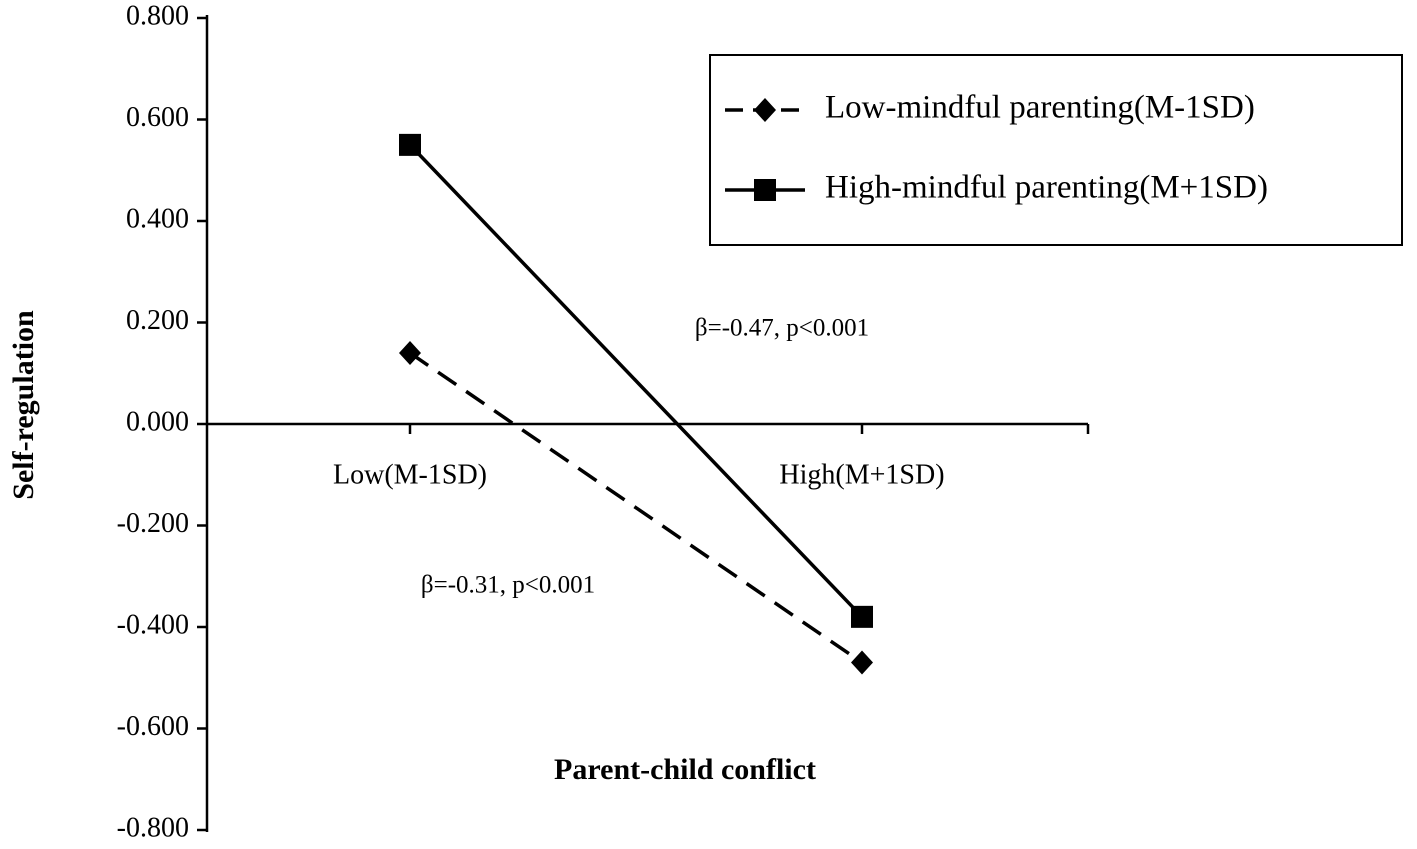  What do you see at coordinates (157, 15) in the screenshot?
I see `y-tick-label: 0.800` at bounding box center [157, 15].